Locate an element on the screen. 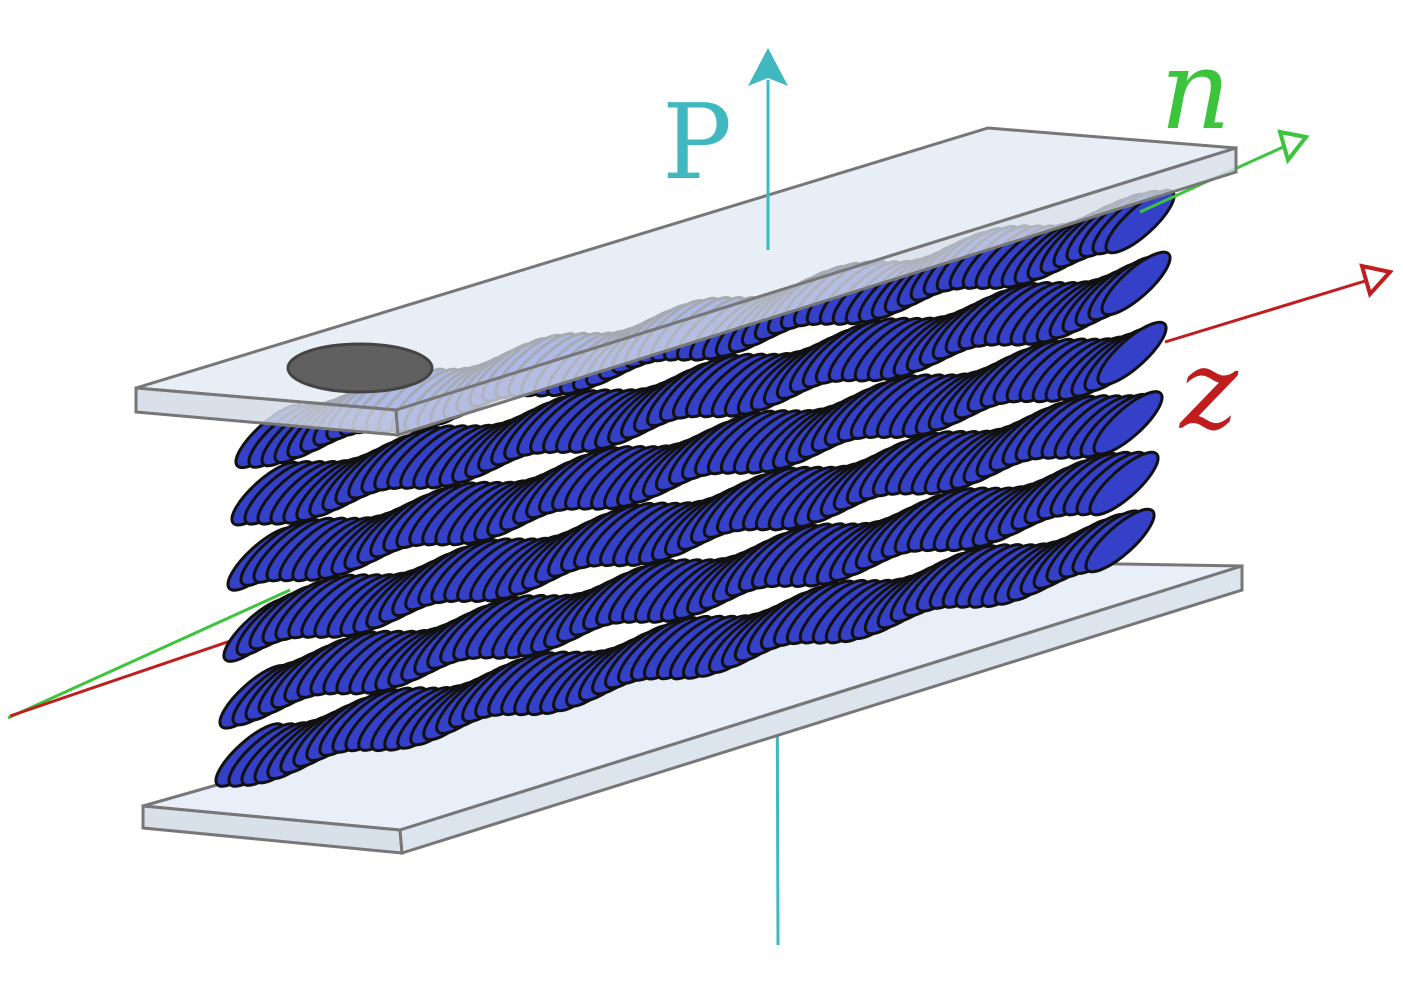 This screenshot has height=1001, width=1403. director-label: n is located at coordinates (1195, 90).